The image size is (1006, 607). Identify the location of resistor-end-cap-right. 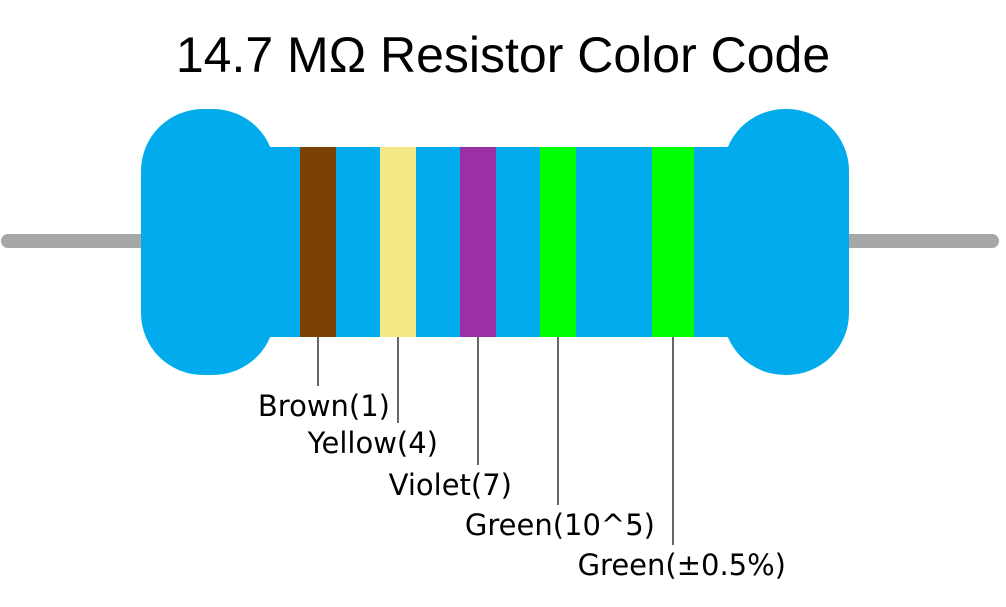
(786, 242).